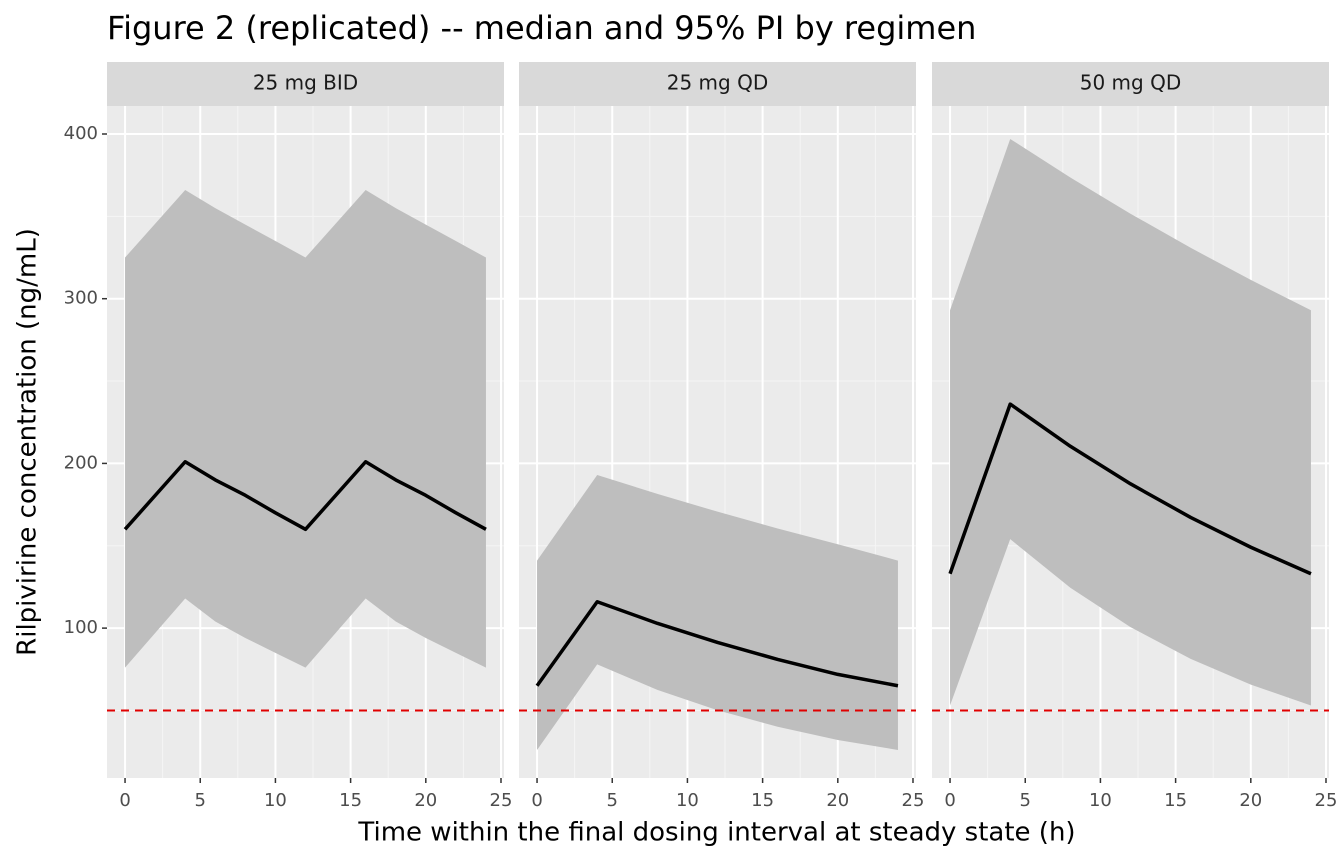 The image size is (1344, 864). I want to click on strip-label: 25 mg BID, so click(305, 83).